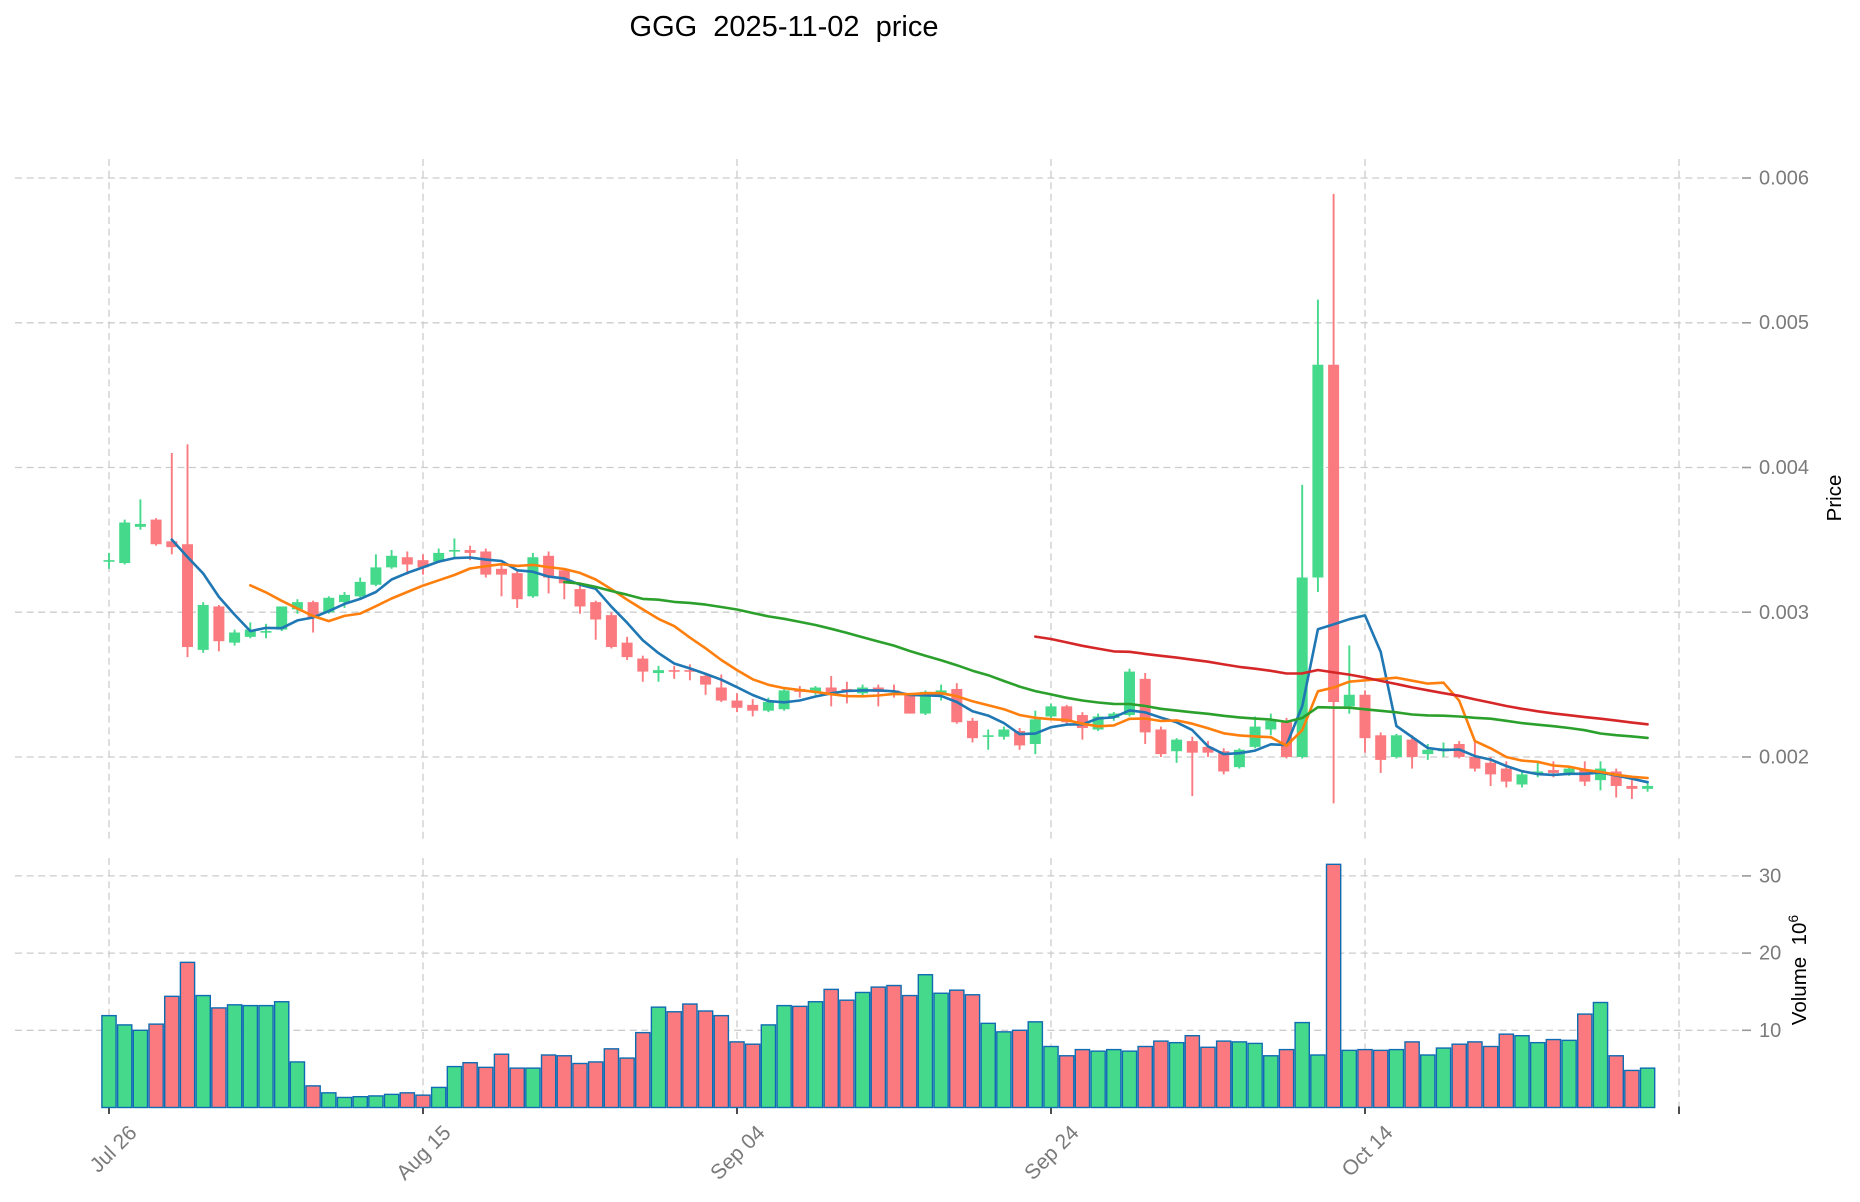 The width and height of the screenshot is (1860, 1202). What do you see at coordinates (1770, 876) in the screenshot?
I see `svg-text: 30` at bounding box center [1770, 876].